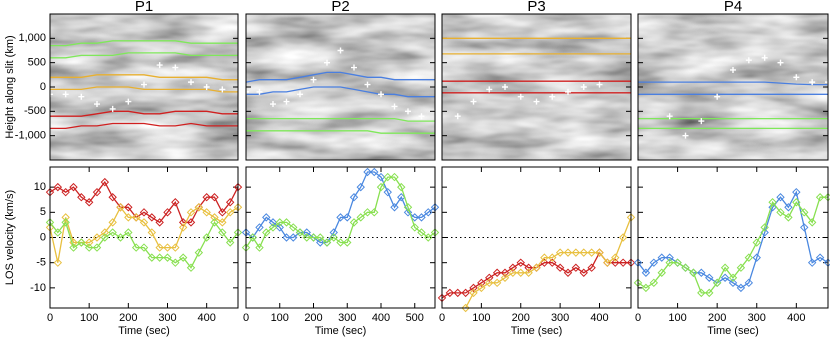 The image size is (830, 340). What do you see at coordinates (32, 38) in the screenshot?
I see `y-tick-label: 1,000` at bounding box center [32, 38].